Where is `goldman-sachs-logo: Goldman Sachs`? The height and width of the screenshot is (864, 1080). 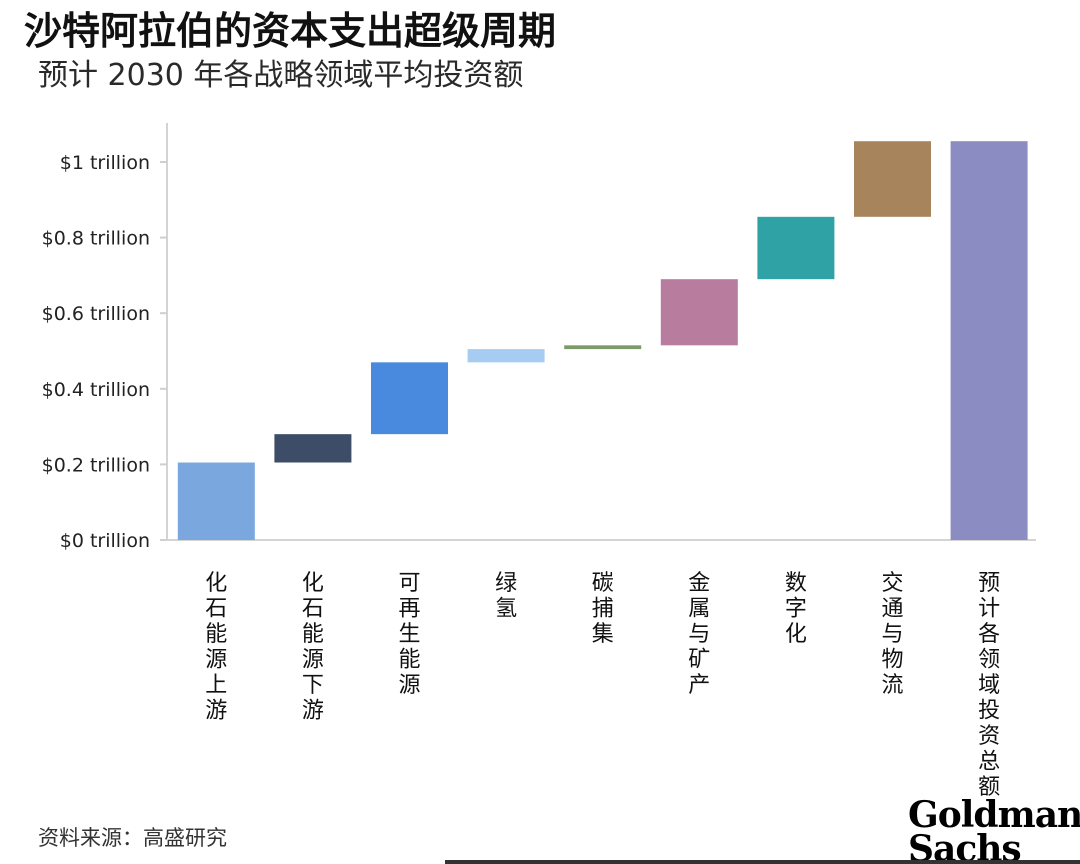
goldman-sachs-logo: Goldman Sachs is located at coordinates (994, 829).